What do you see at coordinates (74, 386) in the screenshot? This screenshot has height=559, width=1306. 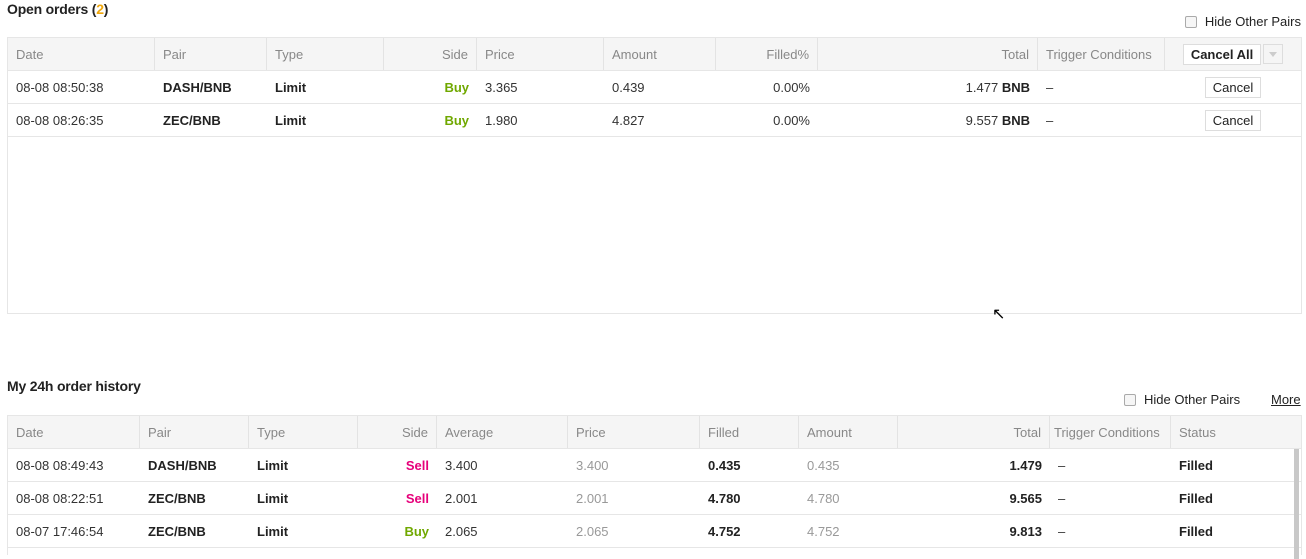 I see `history-title: My 24h order history` at bounding box center [74, 386].